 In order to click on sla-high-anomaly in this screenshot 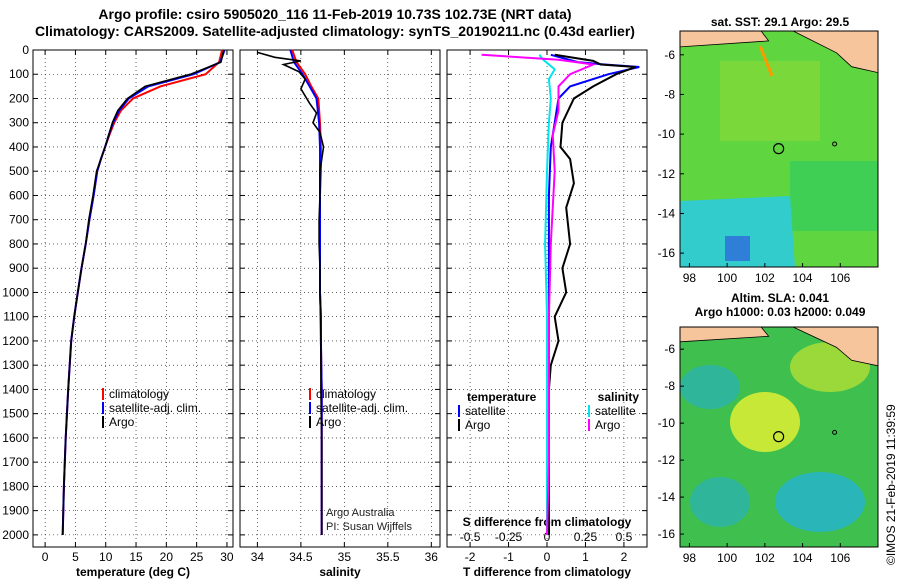, I will do `click(765, 422)`.